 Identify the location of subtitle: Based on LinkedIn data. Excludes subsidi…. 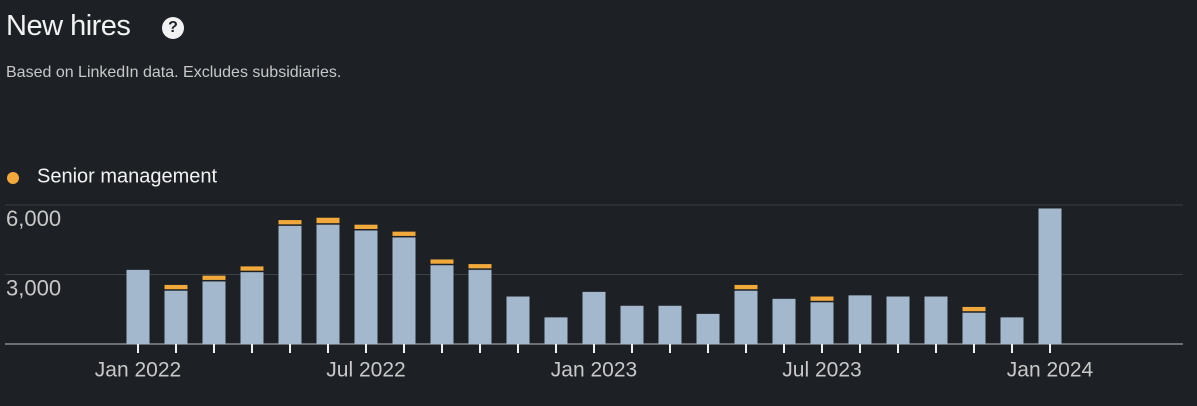
(174, 72).